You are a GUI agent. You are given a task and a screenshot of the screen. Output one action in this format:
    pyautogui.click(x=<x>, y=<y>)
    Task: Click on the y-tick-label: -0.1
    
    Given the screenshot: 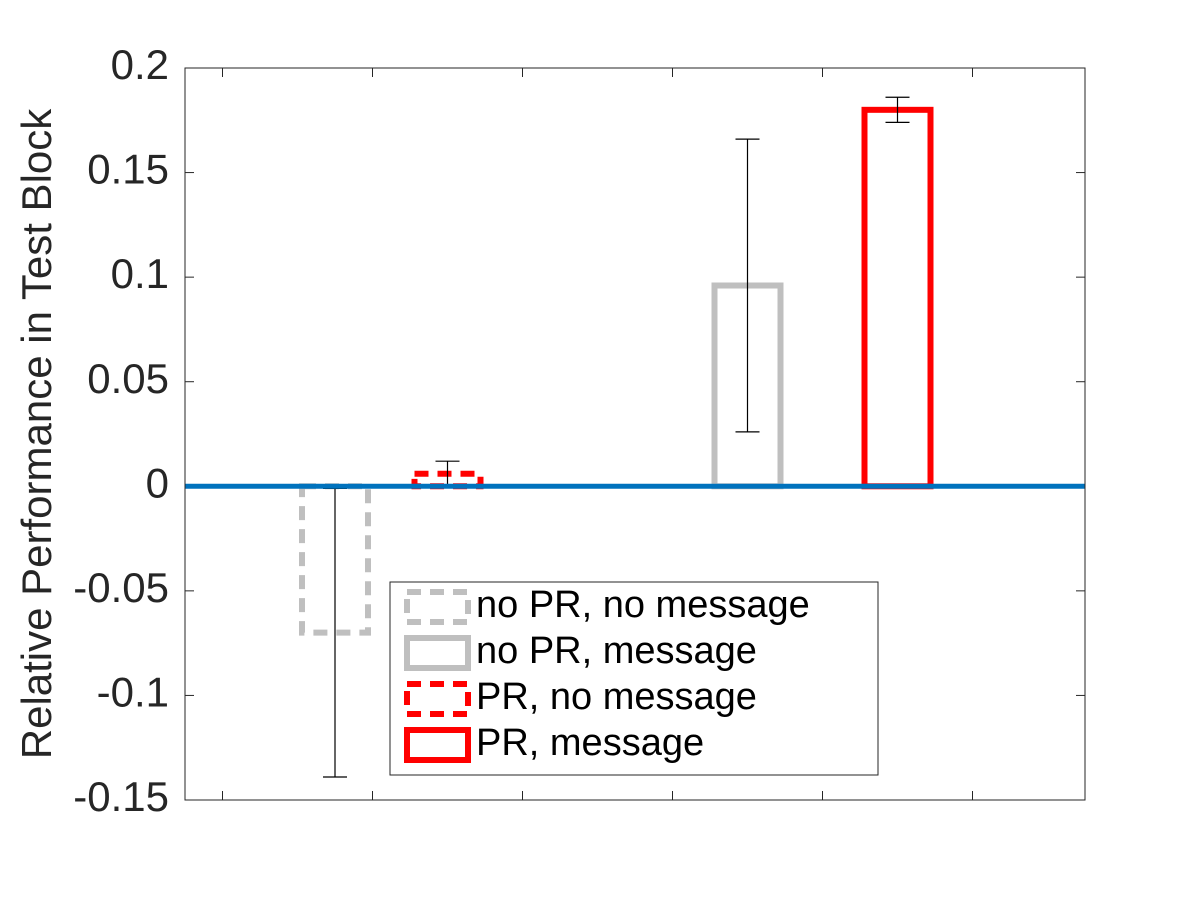 What is the action you would take?
    pyautogui.click(x=133, y=692)
    